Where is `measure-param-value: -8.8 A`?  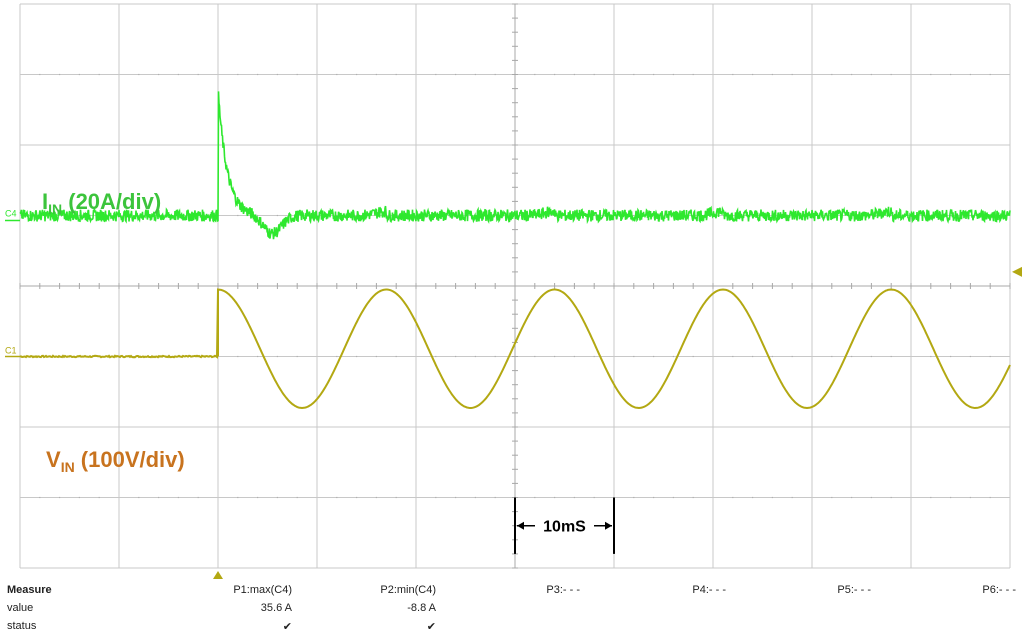 measure-param-value: -8.8 A is located at coordinates (421, 608).